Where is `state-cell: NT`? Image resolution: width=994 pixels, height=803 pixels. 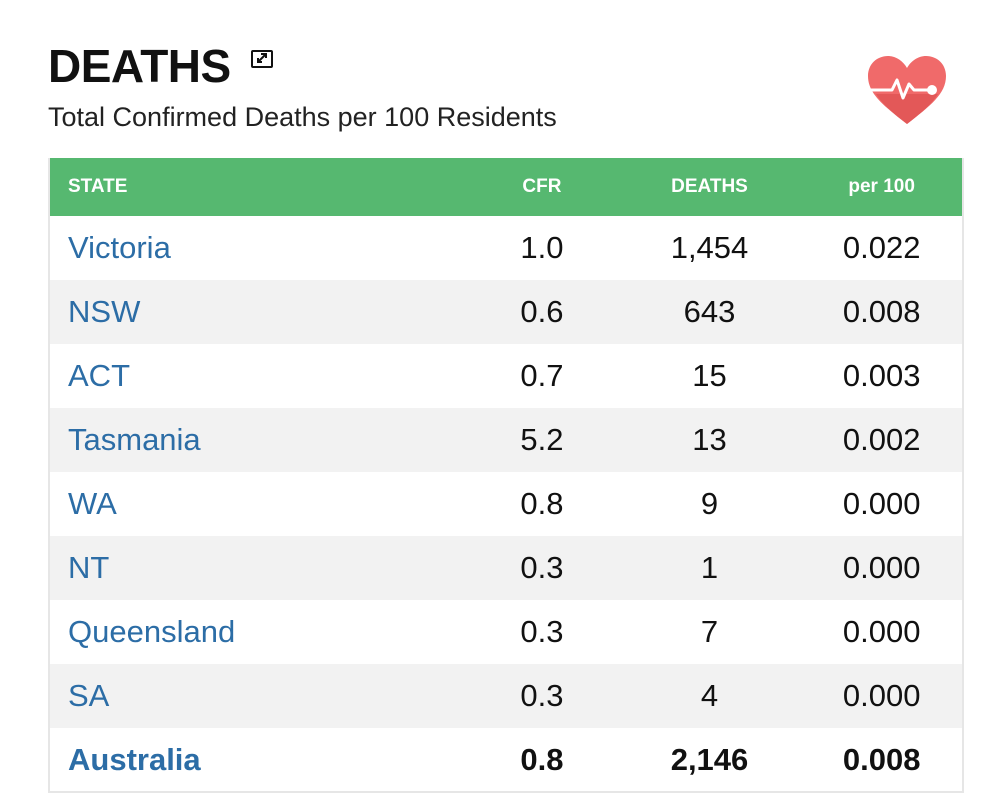
state-cell: NT is located at coordinates (257, 568).